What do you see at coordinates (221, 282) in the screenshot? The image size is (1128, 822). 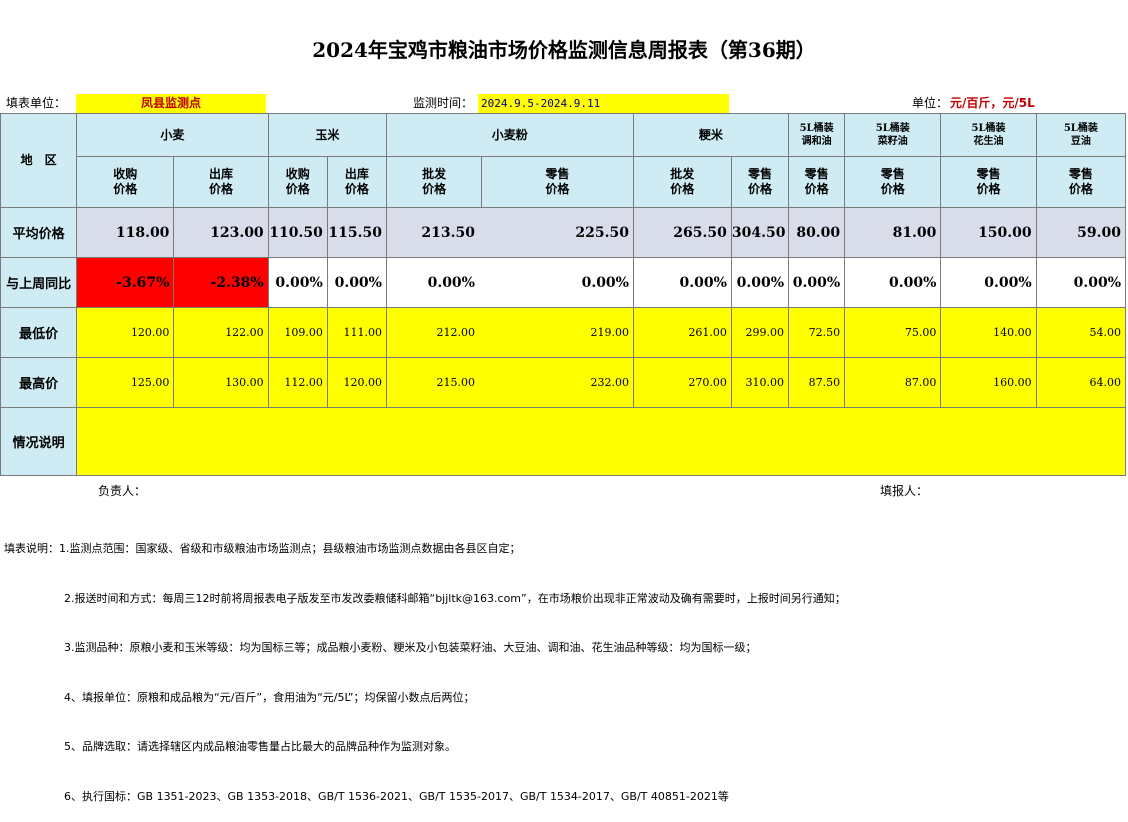 I see `table-cell: -2.38%` at bounding box center [221, 282].